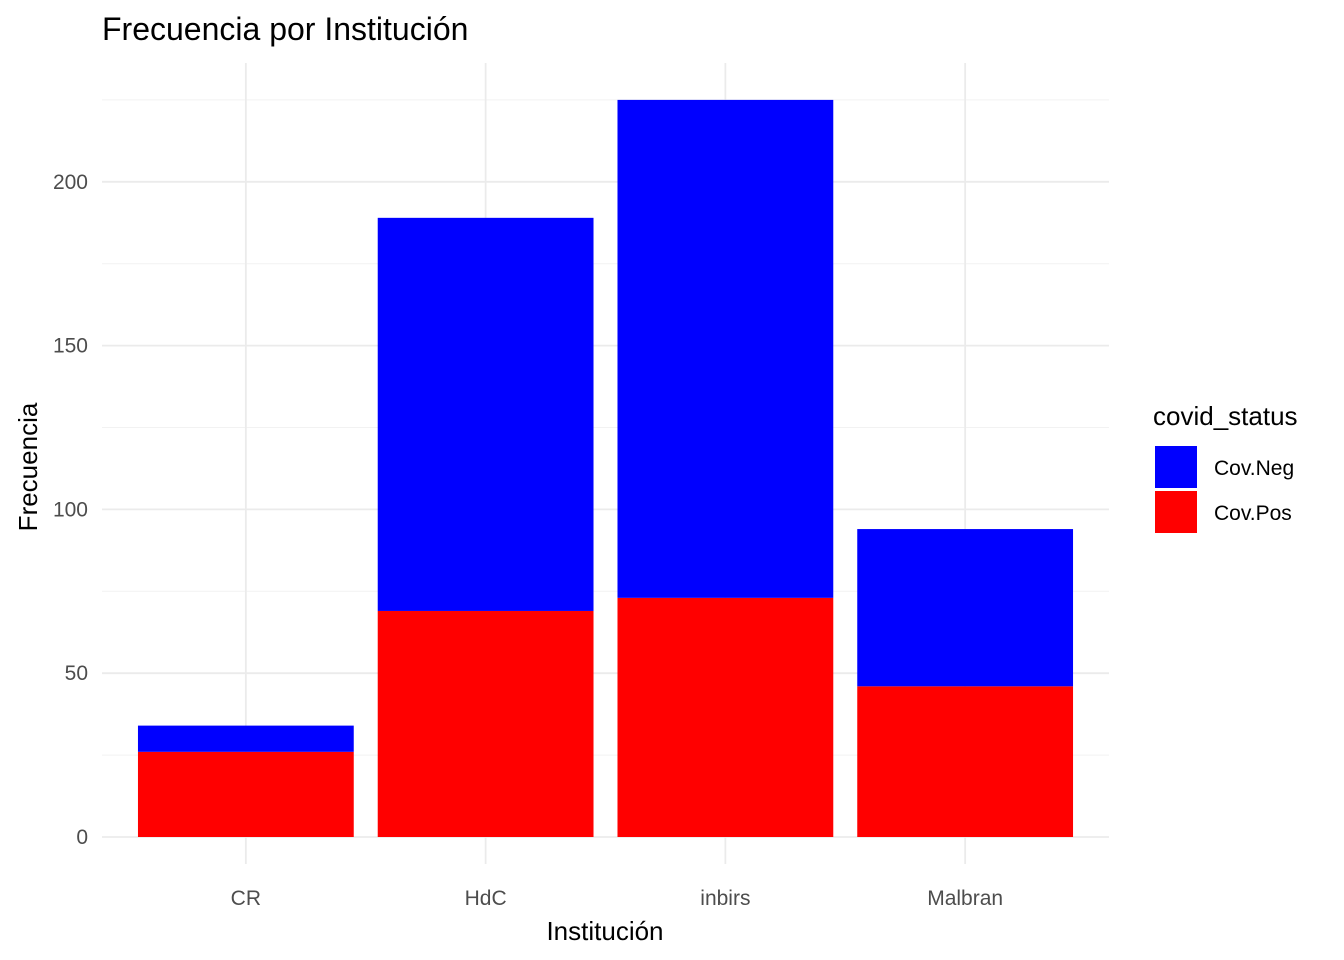 This screenshot has width=1344, height=960. Describe the element at coordinates (965, 898) in the screenshot. I see `x-tick-label: Malbran` at that location.